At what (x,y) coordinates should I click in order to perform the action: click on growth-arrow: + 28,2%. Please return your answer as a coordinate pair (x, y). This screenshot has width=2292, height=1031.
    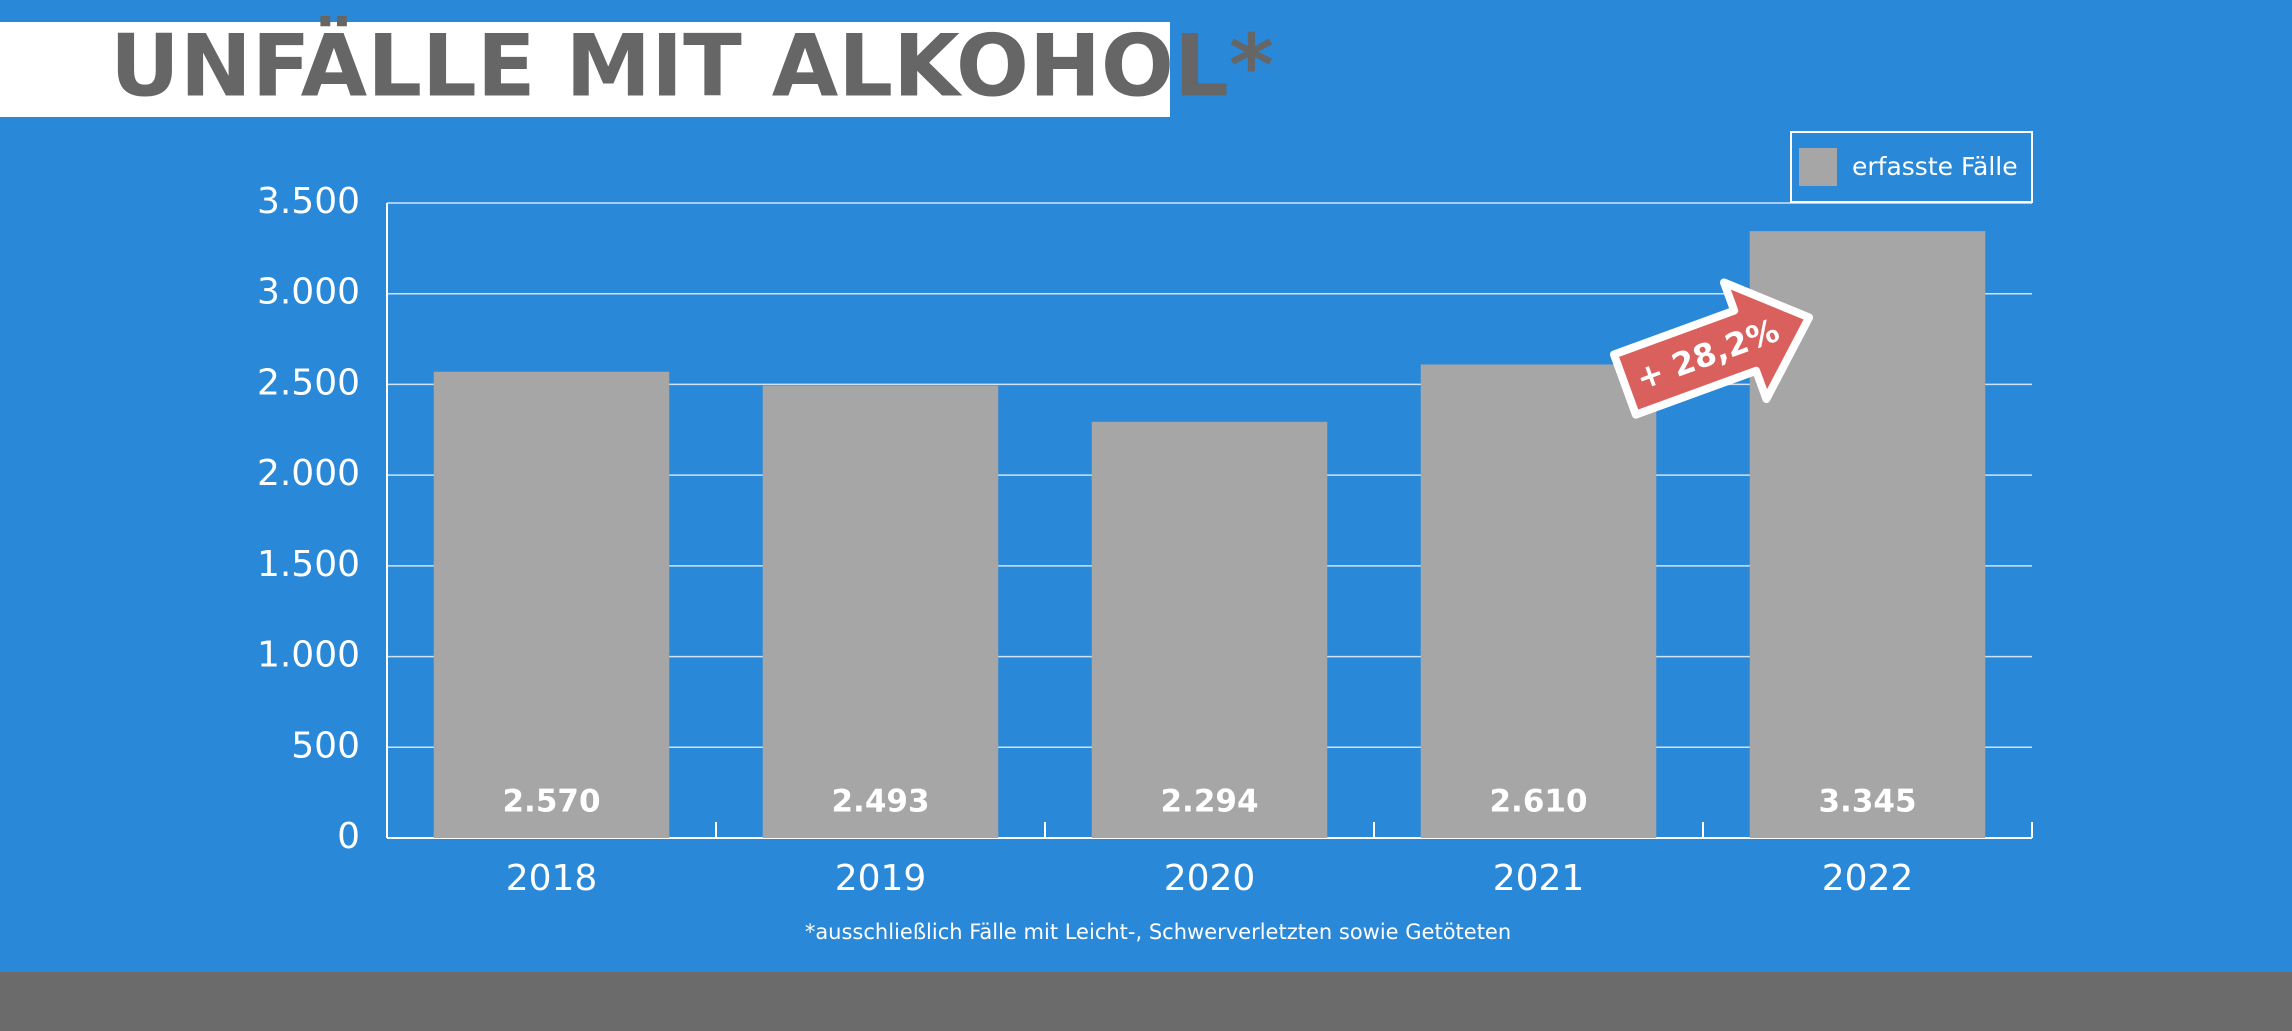
    Looking at the image, I should click on (1711, 348).